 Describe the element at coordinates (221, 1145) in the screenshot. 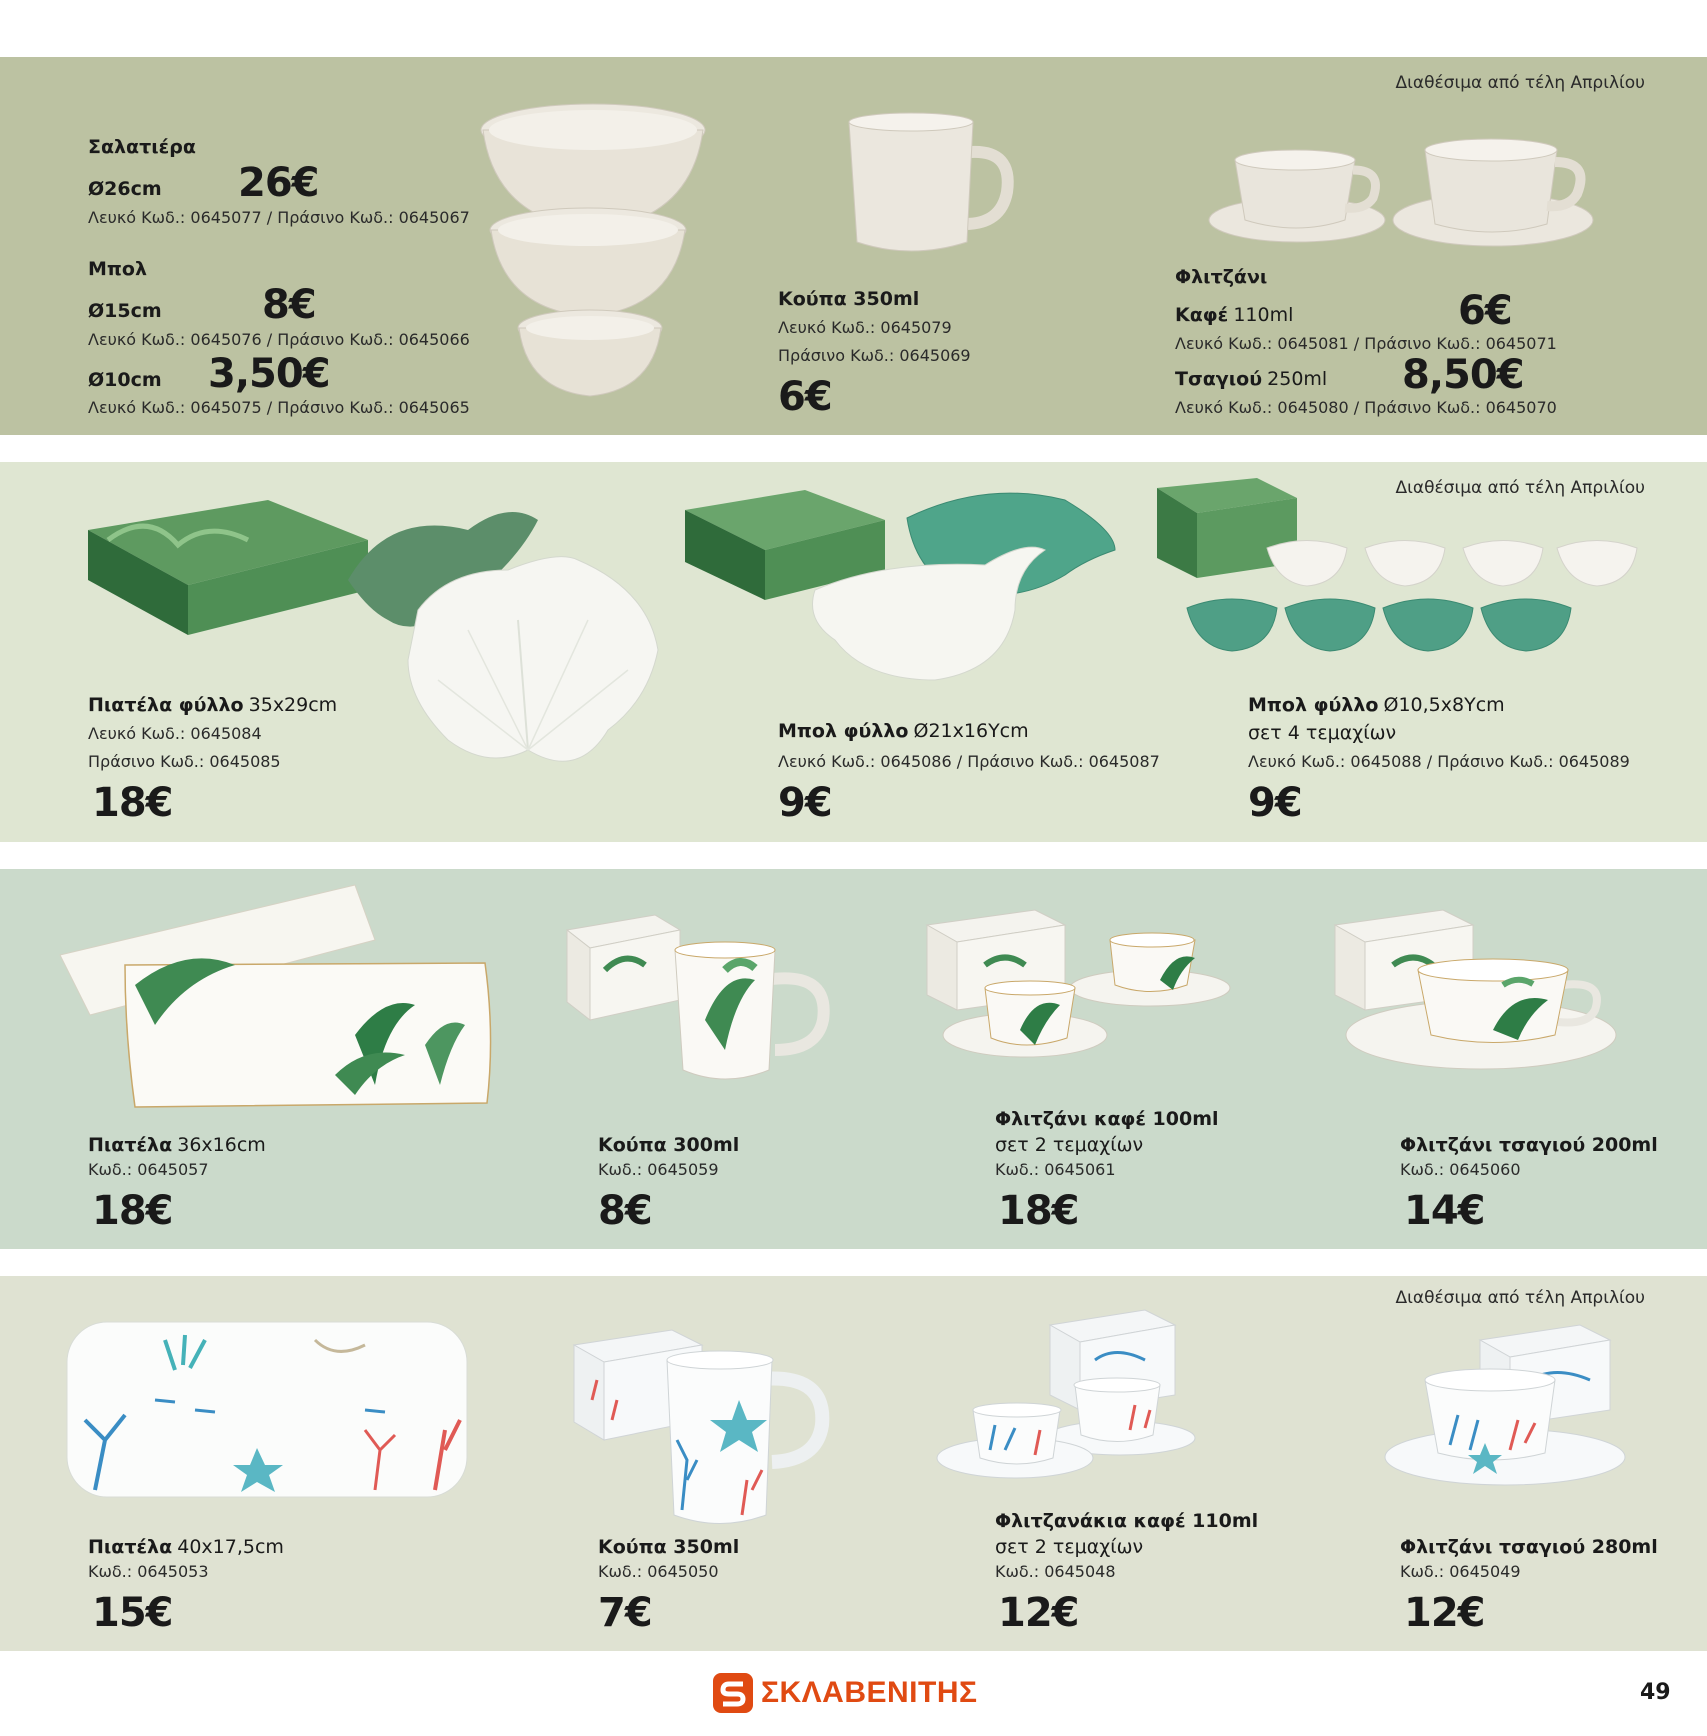

I see `tropical-platter-size: 36x16cm` at that location.